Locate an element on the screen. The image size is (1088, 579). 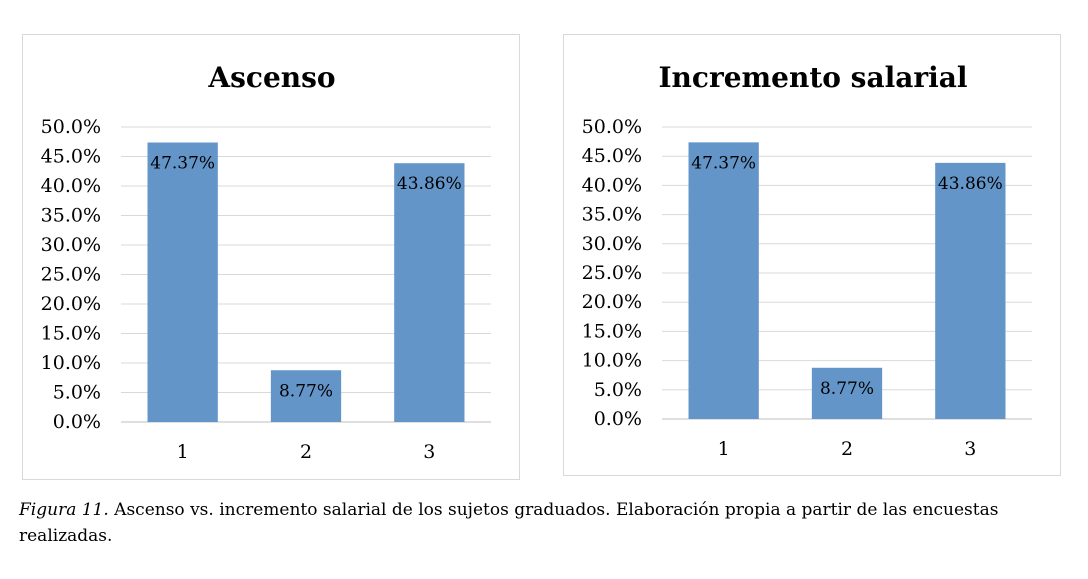
chart1-xtick-label: 1 is located at coordinates (724, 449).